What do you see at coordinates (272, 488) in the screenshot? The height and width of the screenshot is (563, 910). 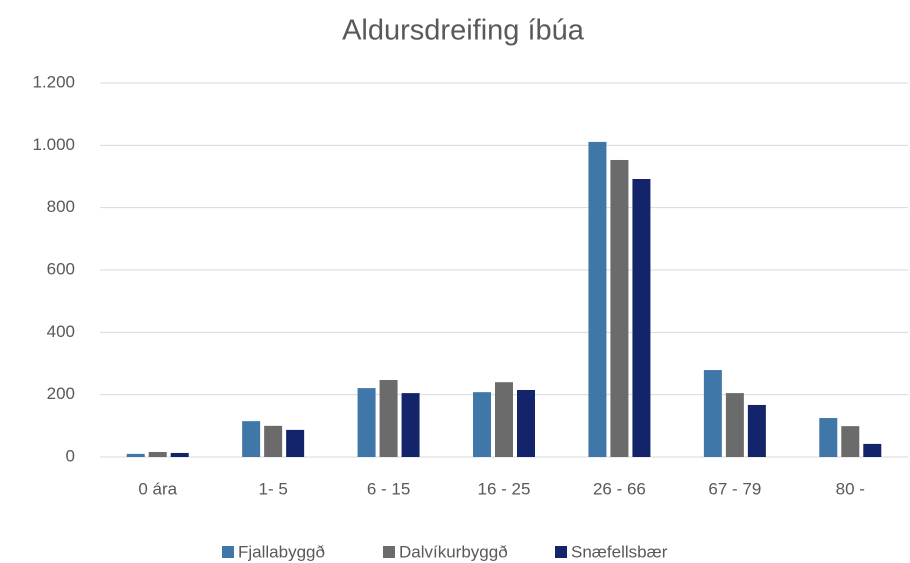 I see `x-tick-label: 1- 5` at bounding box center [272, 488].